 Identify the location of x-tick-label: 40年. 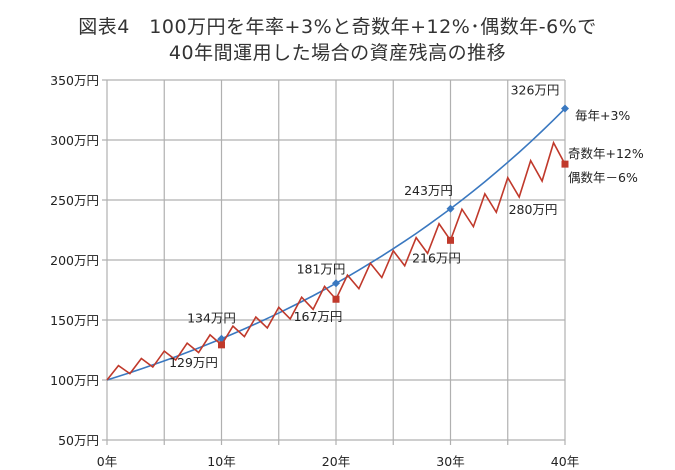
(565, 461).